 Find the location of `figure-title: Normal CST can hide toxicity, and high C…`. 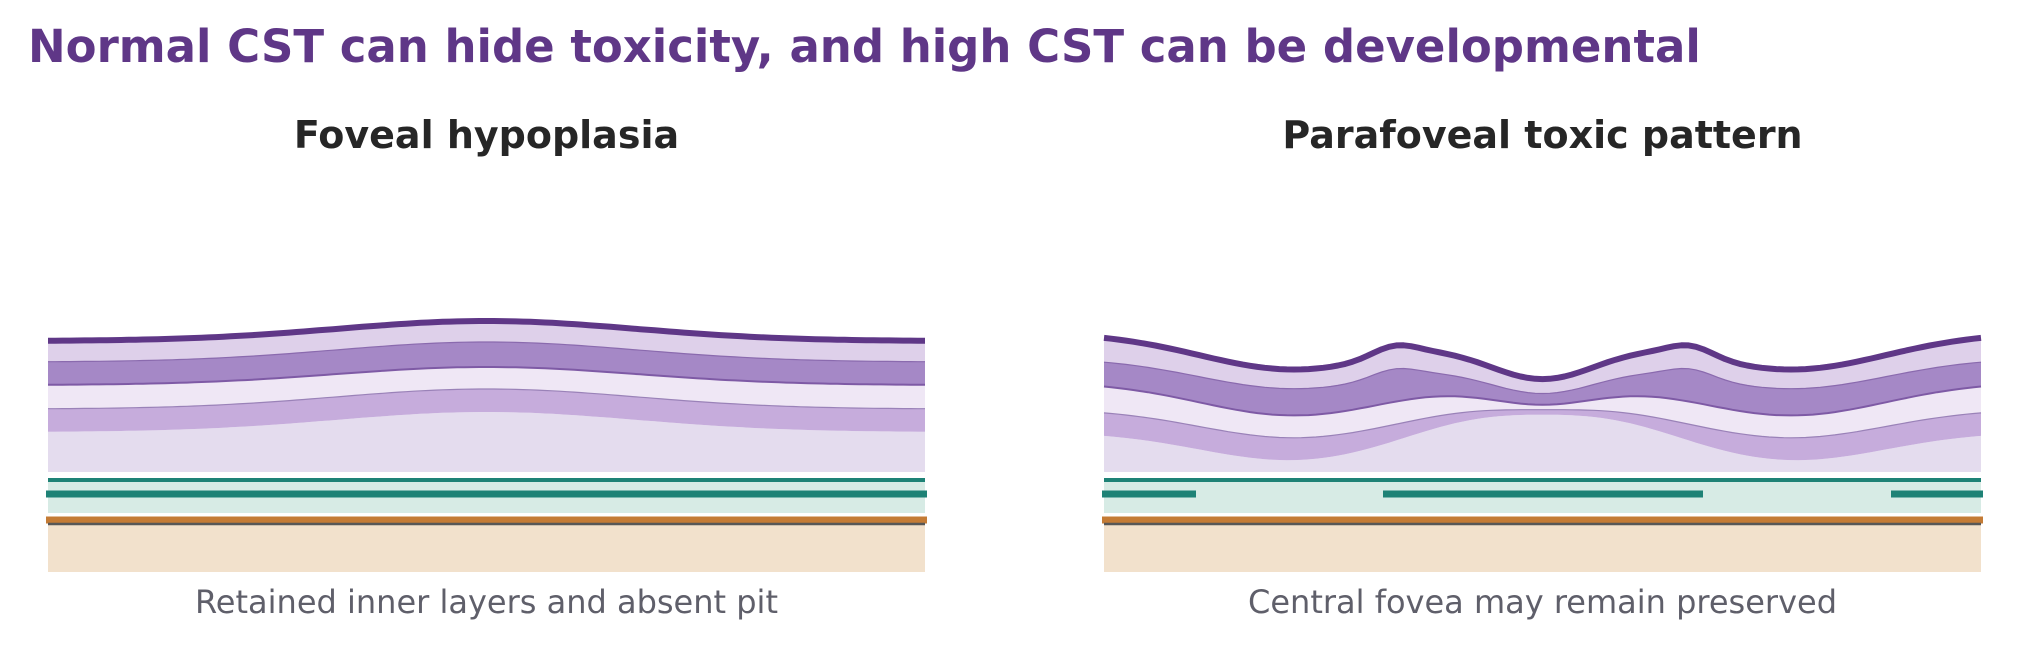

figure-title: Normal CST can hide toxicity, and high C… is located at coordinates (864, 46).